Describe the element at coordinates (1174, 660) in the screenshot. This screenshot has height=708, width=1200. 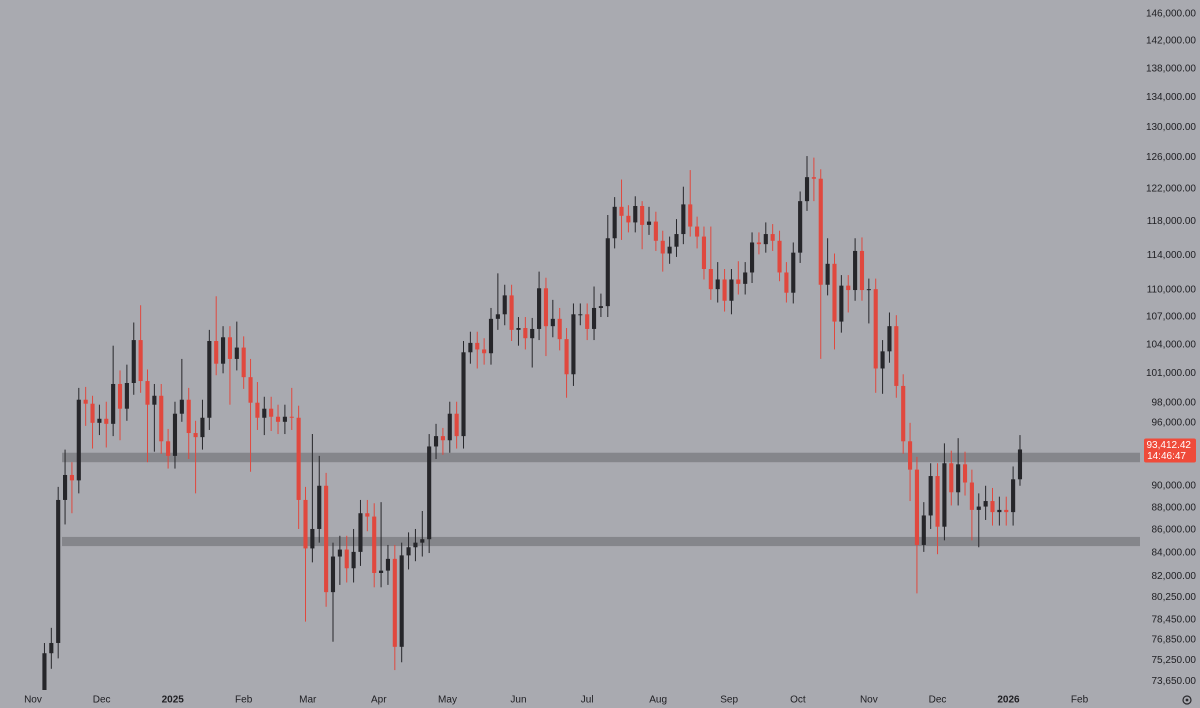
I see `y-tick-label: 75,250.00` at that location.